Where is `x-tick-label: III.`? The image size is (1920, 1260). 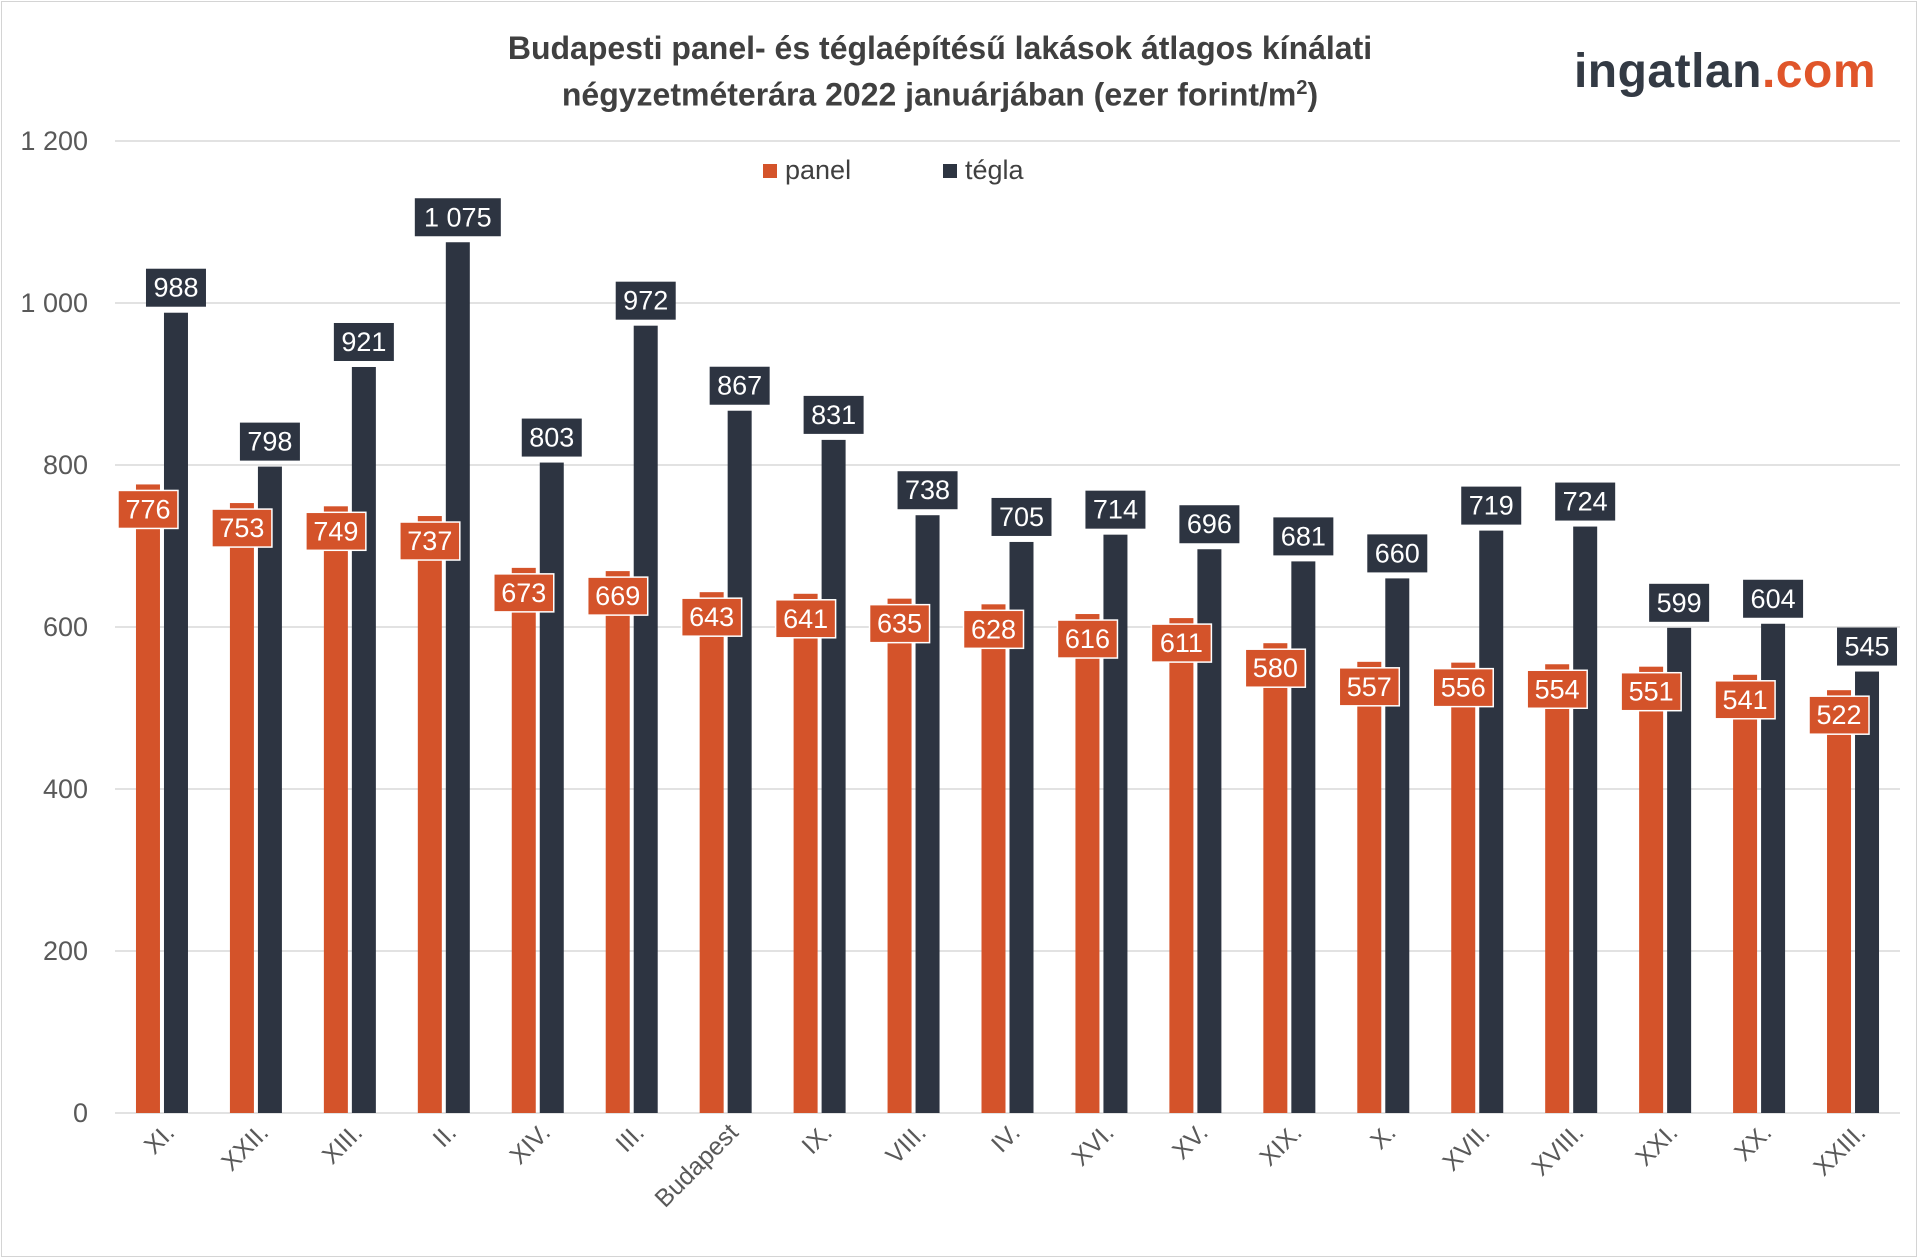
x-tick-label: III. is located at coordinates (629, 1137).